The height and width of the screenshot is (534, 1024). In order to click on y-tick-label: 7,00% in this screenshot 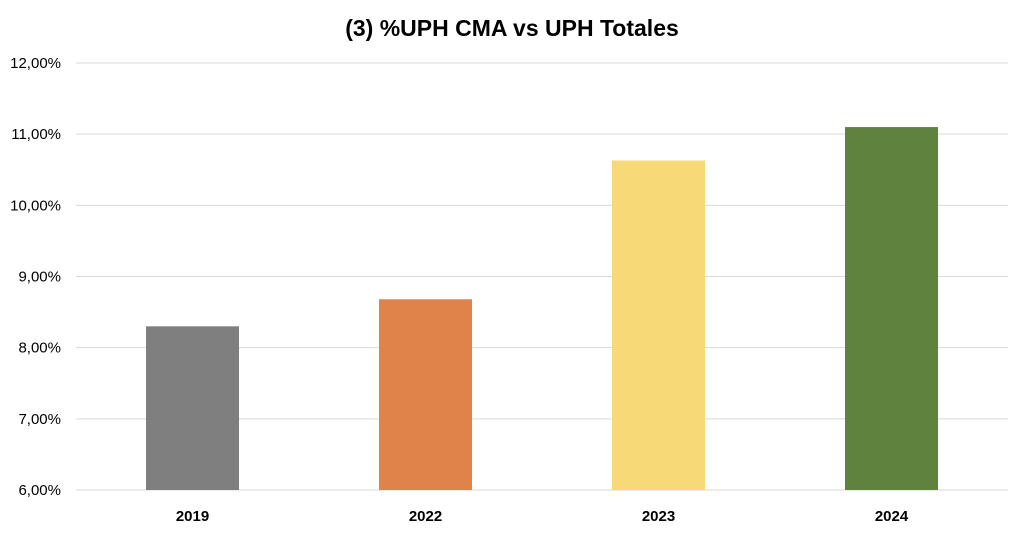, I will do `click(39, 419)`.